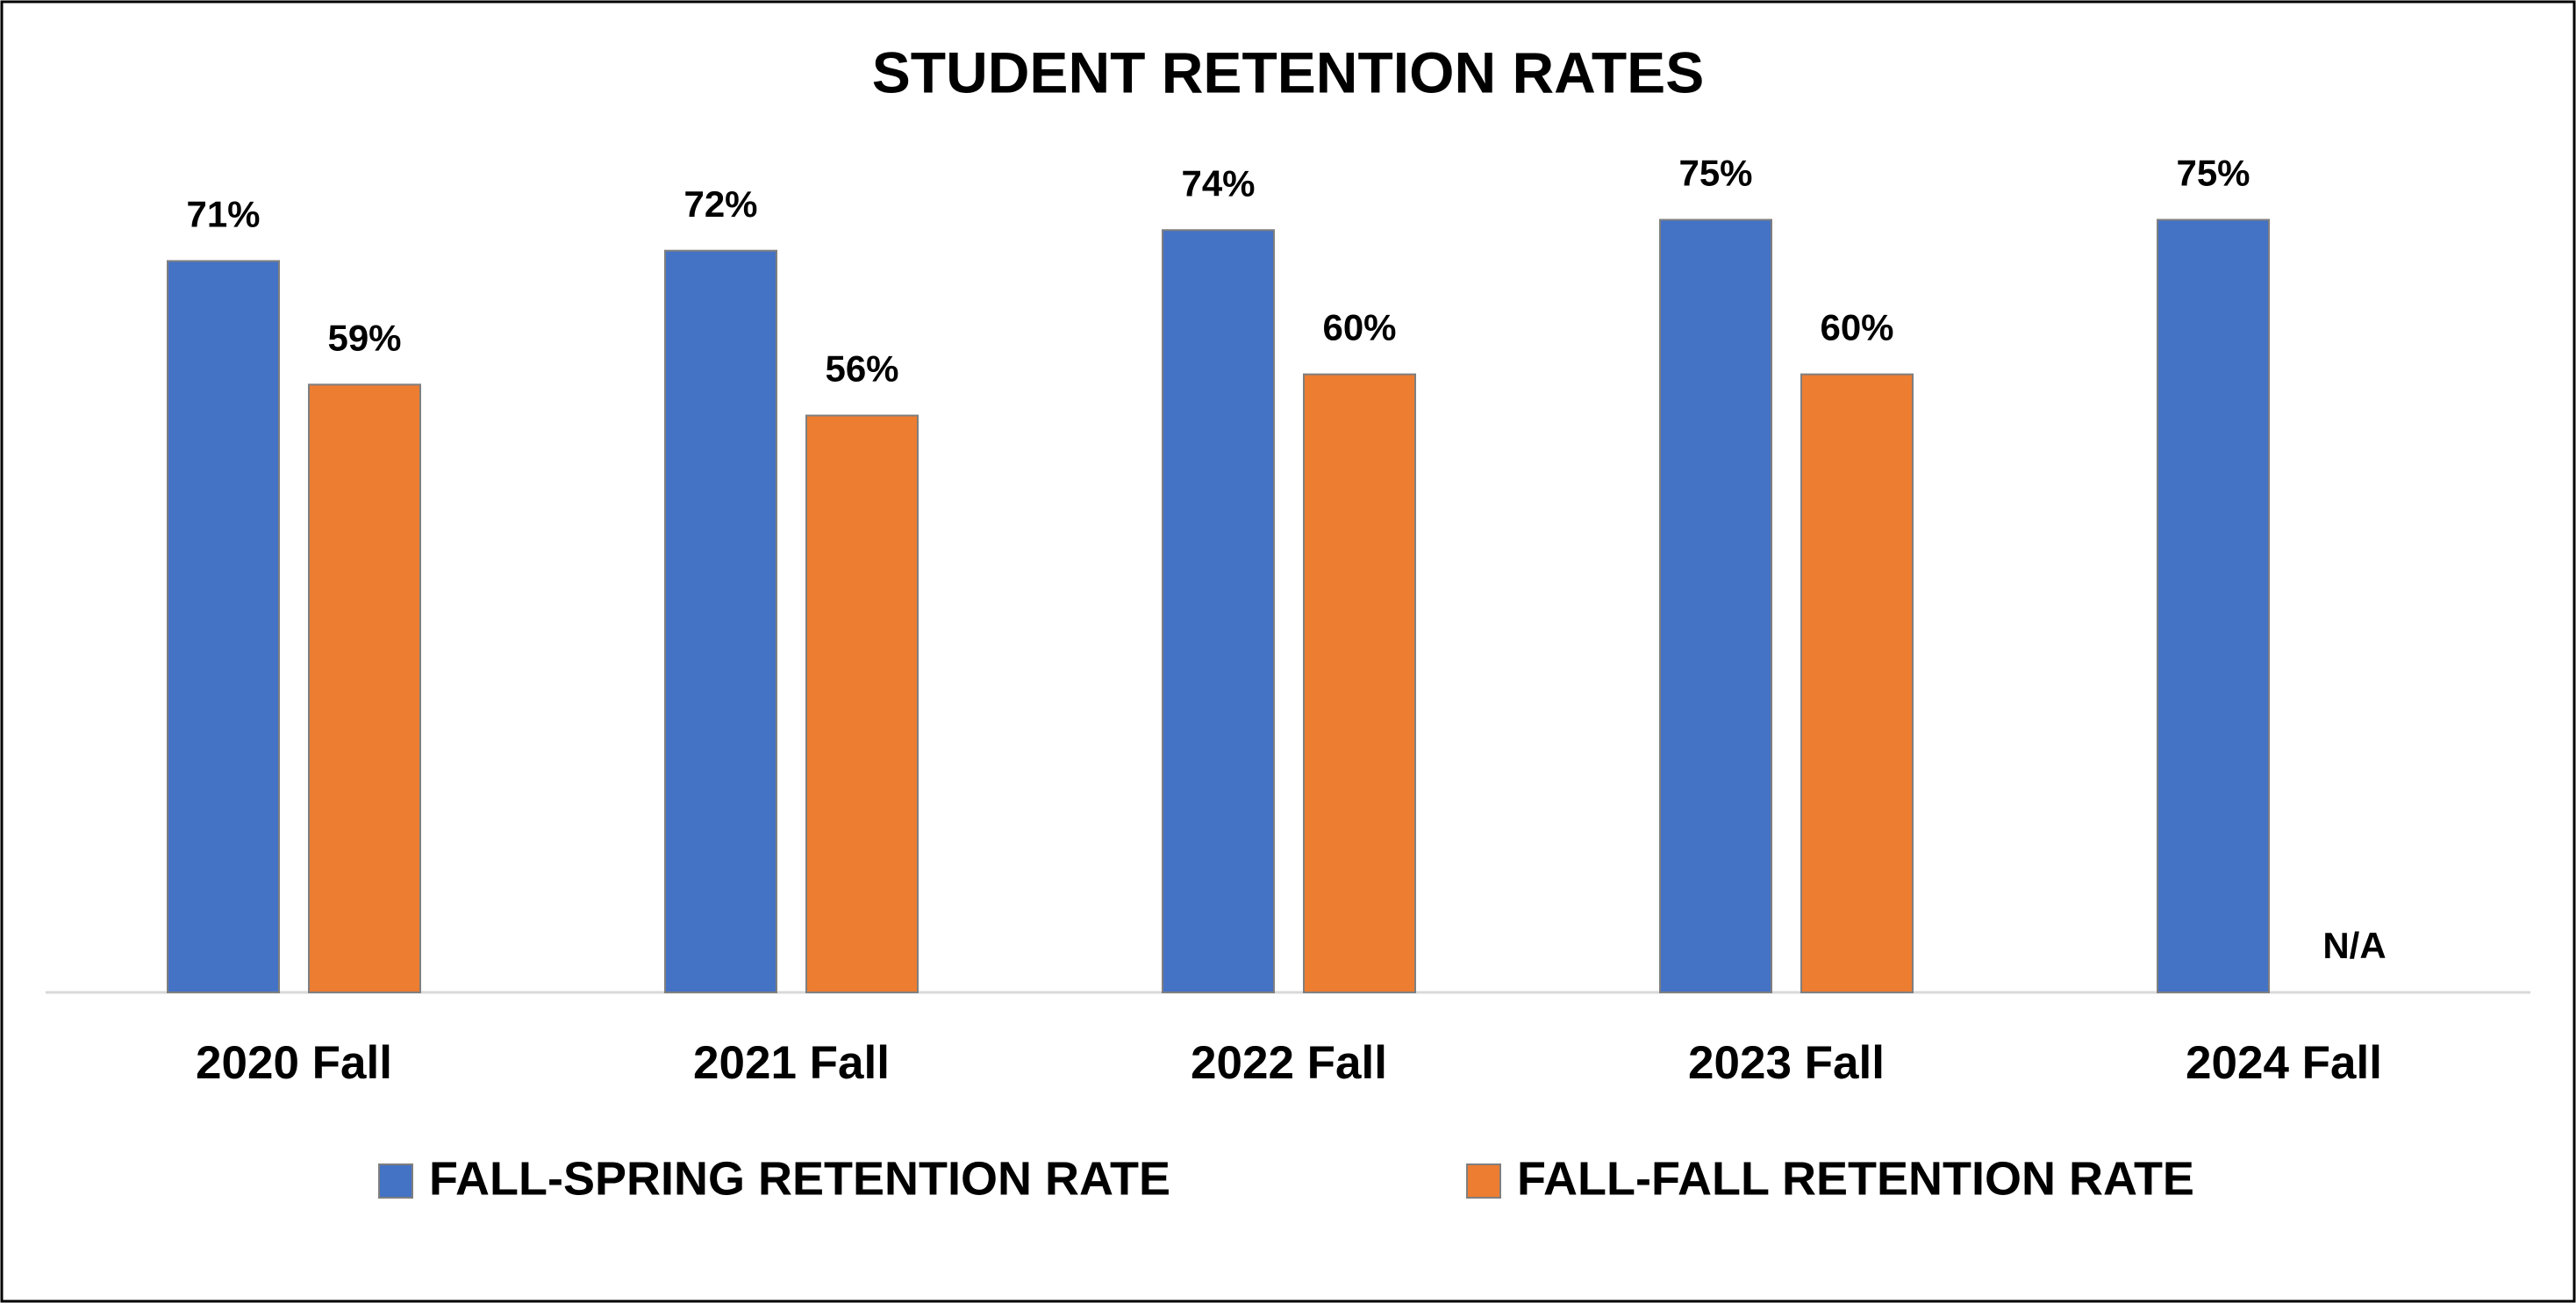 The image size is (2576, 1303). What do you see at coordinates (1218, 183) in the screenshot?
I see `data-label: 74%` at bounding box center [1218, 183].